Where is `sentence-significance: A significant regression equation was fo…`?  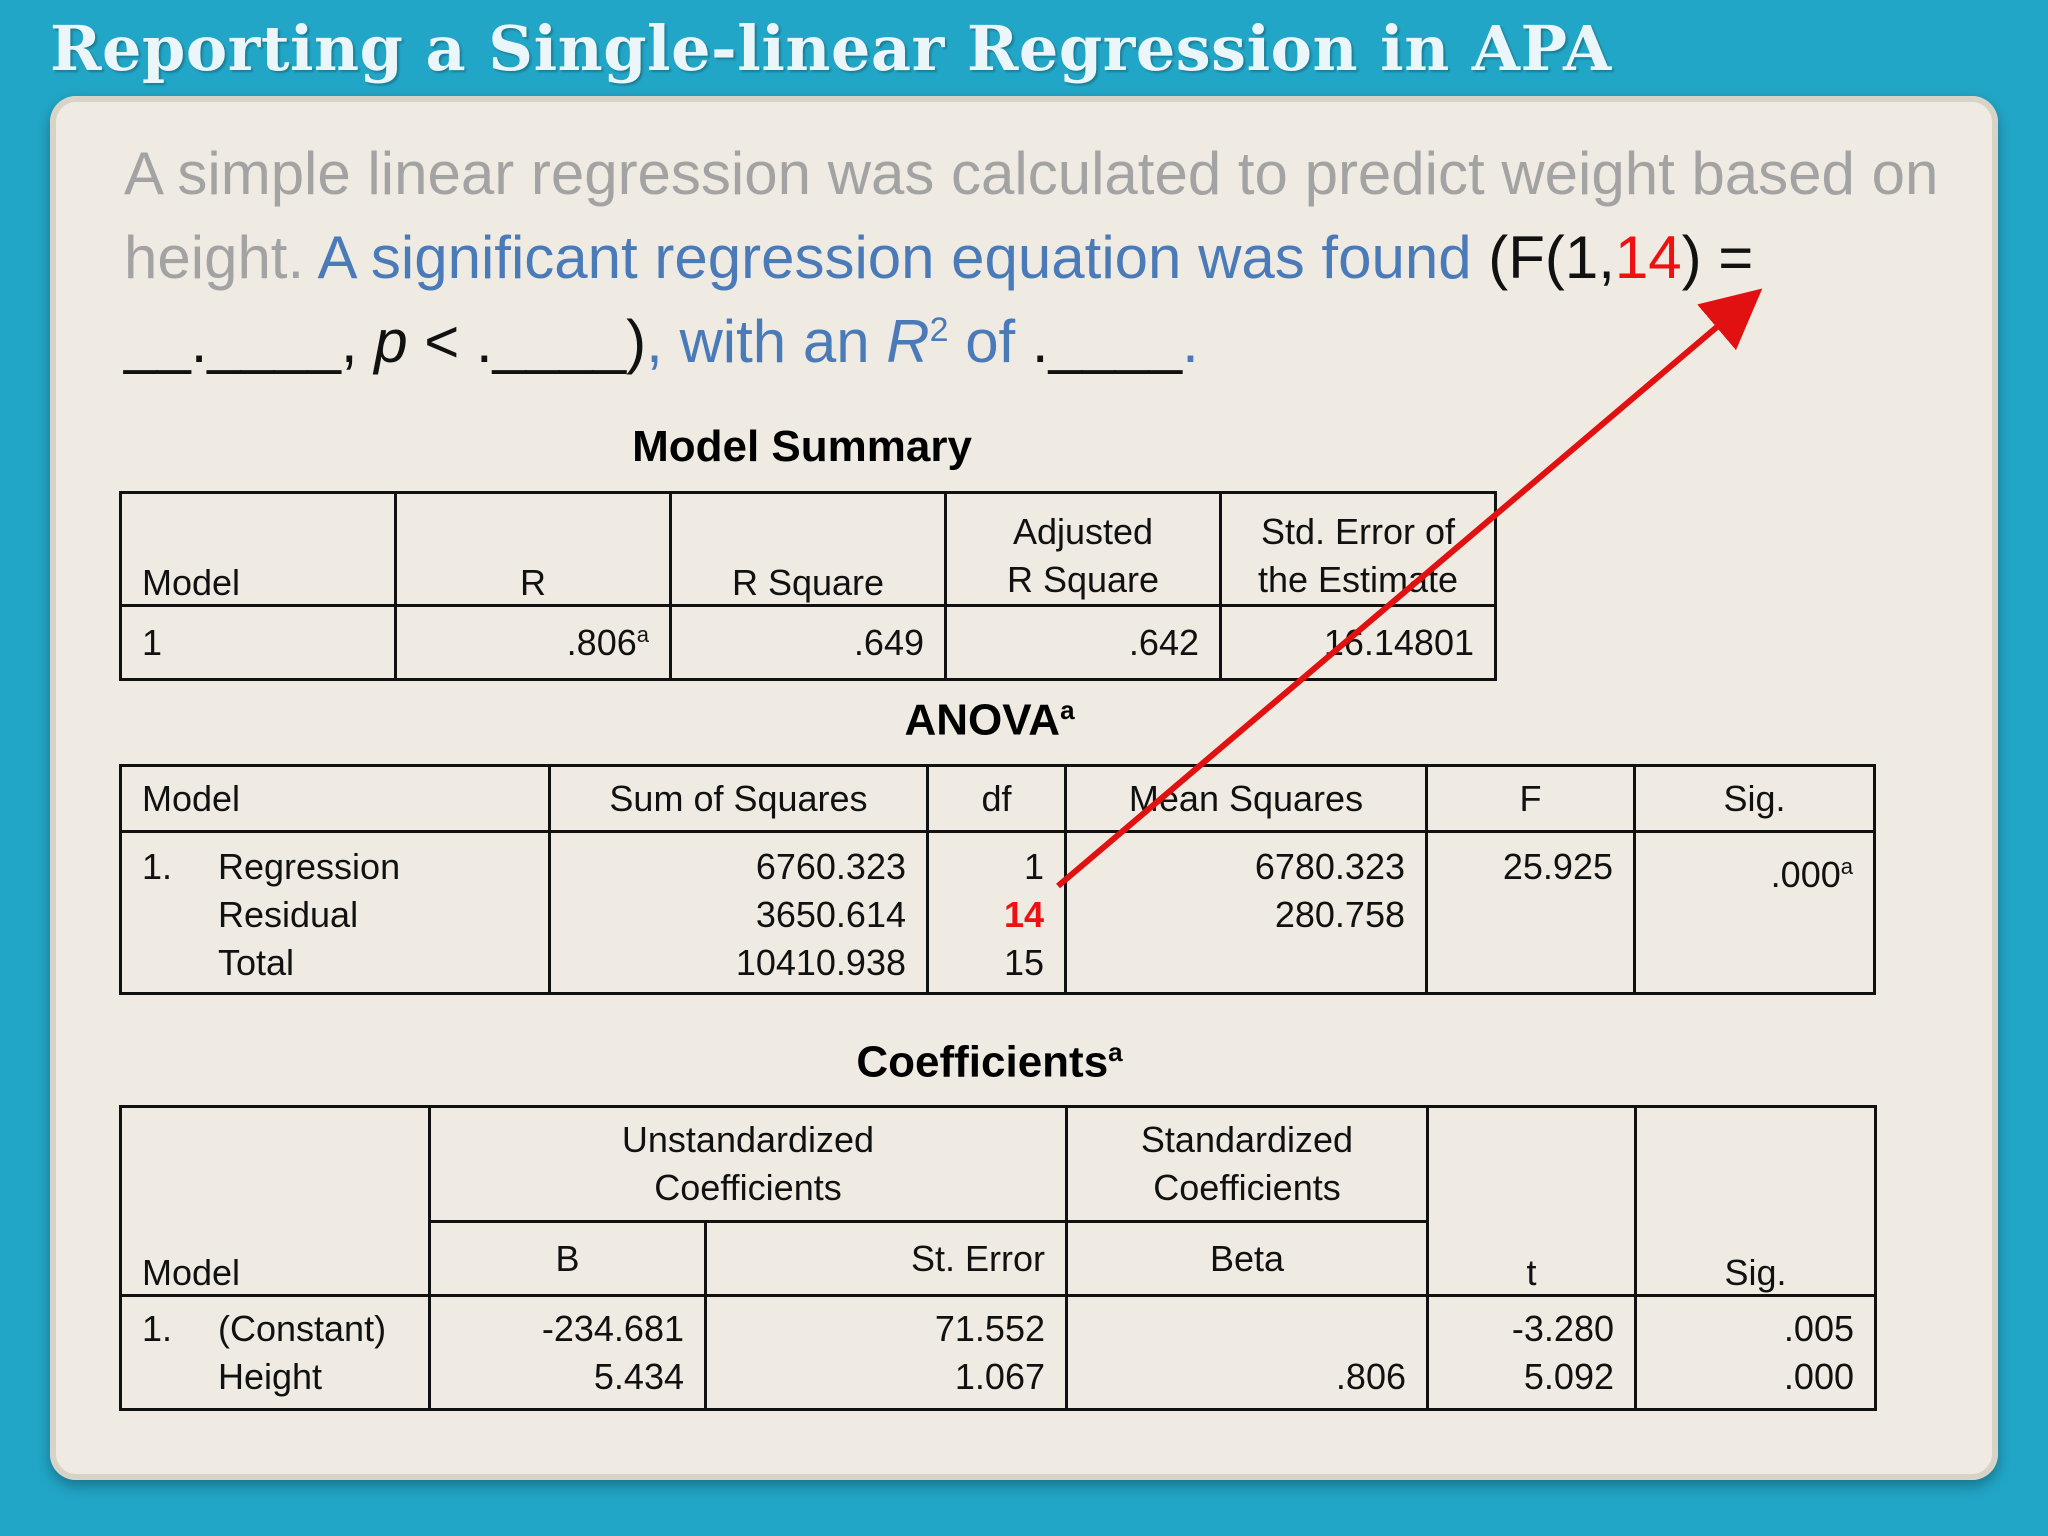
sentence-significance: A significant regression equation was fo… is located at coordinates (894, 257).